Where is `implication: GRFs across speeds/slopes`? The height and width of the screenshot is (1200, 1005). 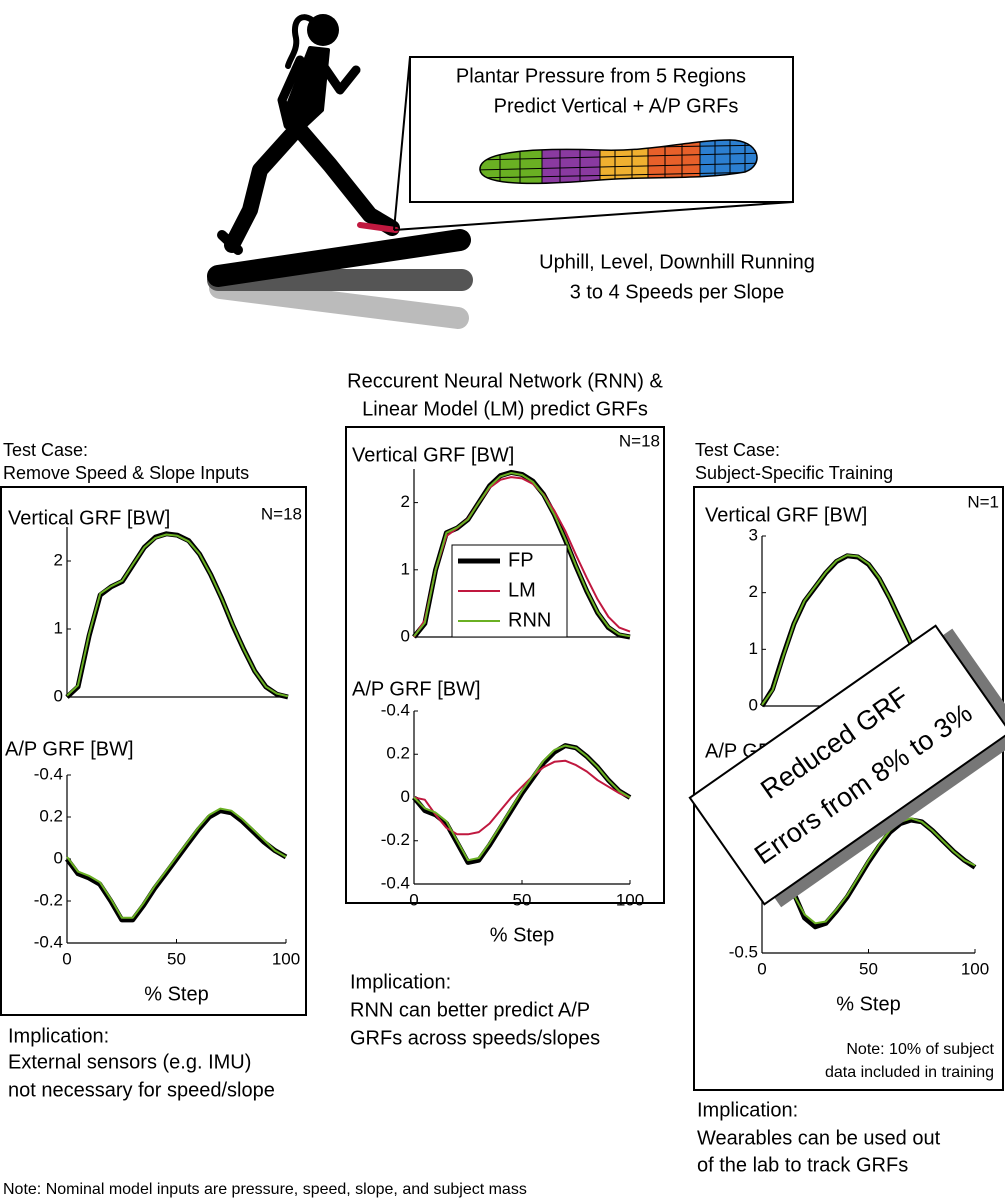 implication: GRFs across speeds/slopes is located at coordinates (475, 1038).